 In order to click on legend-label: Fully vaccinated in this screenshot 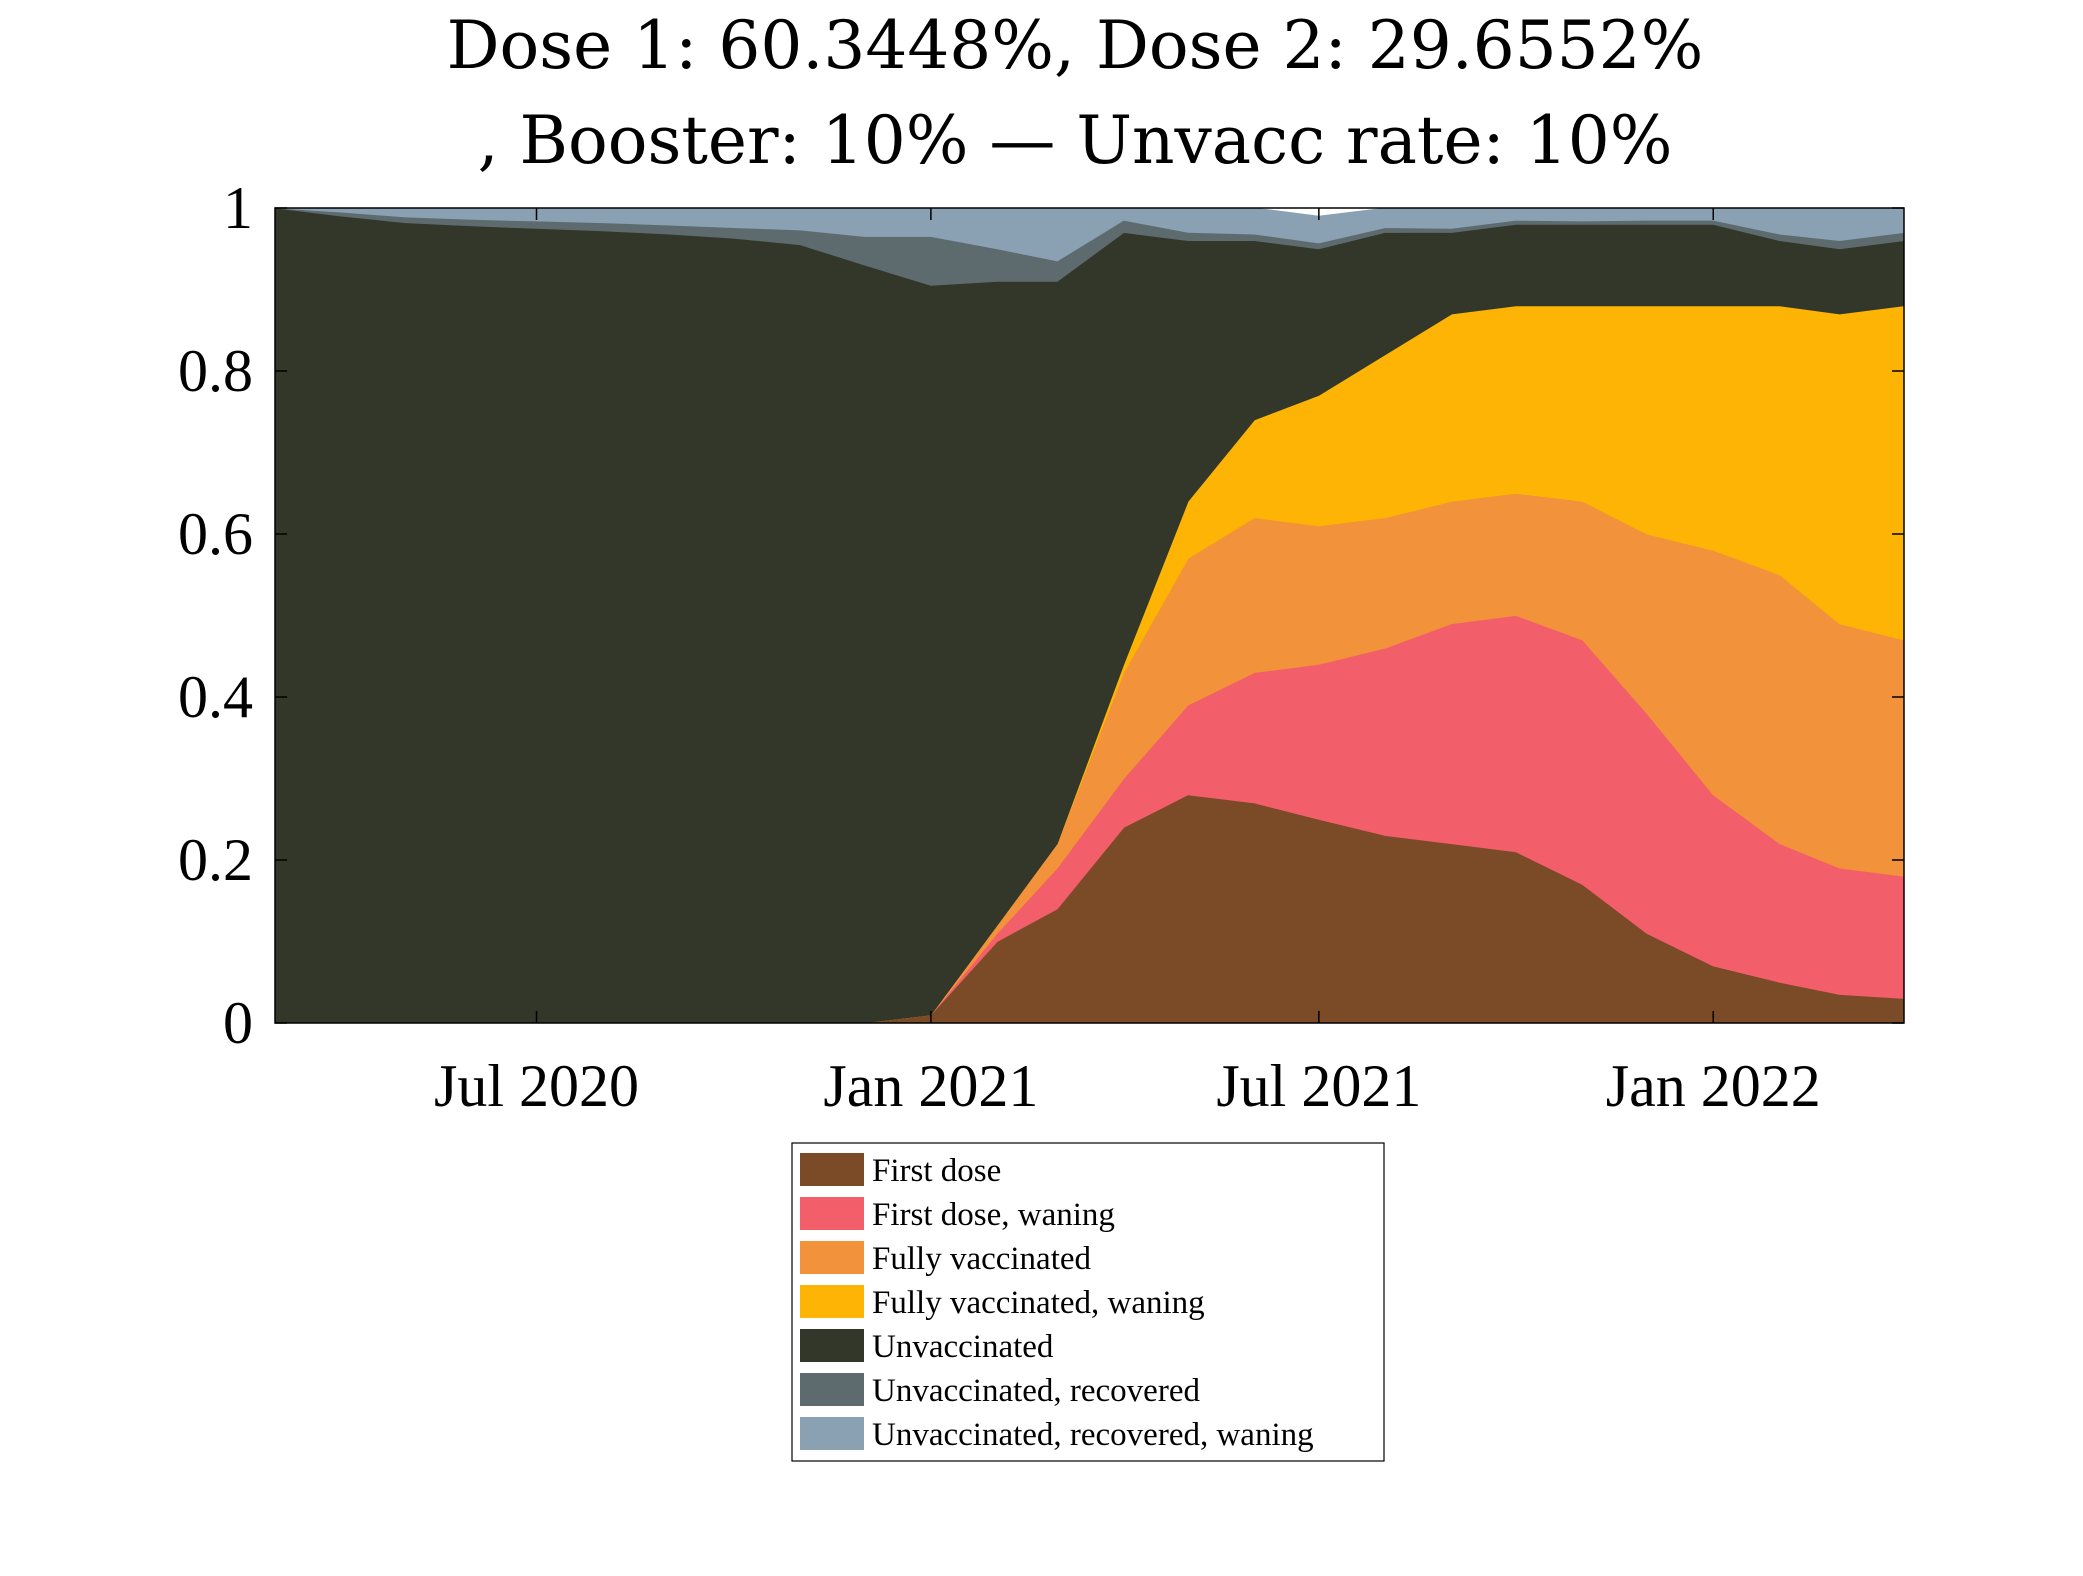, I will do `click(982, 1259)`.